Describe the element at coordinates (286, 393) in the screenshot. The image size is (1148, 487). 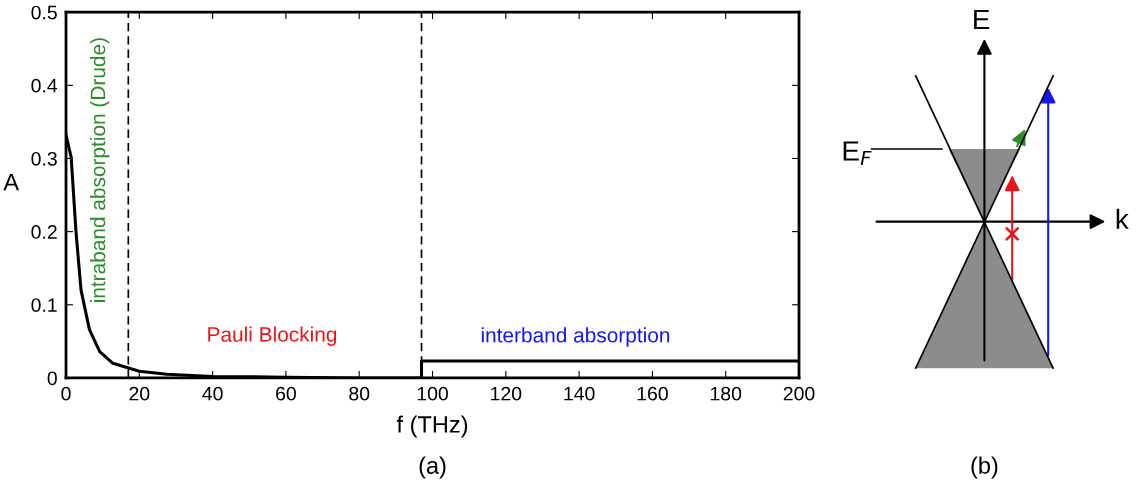
I see `x-tick-label: 60` at that location.